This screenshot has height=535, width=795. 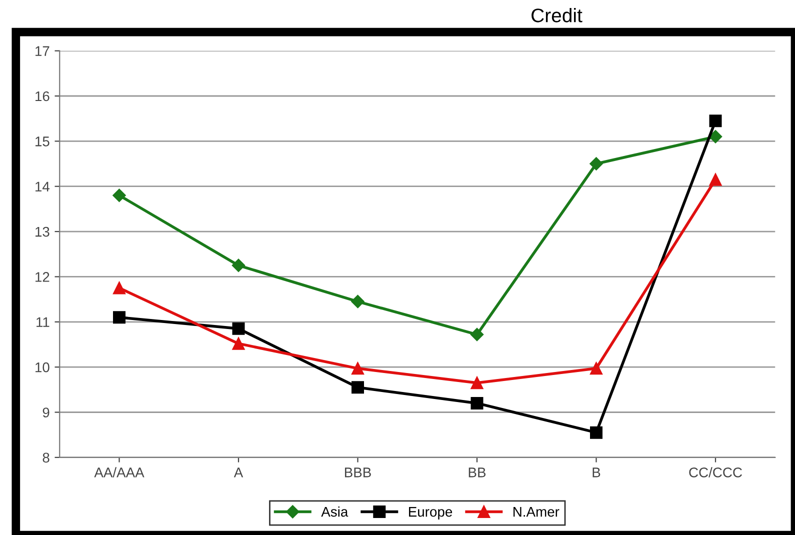 What do you see at coordinates (334, 511) in the screenshot?
I see `legend-label: Asia` at bounding box center [334, 511].